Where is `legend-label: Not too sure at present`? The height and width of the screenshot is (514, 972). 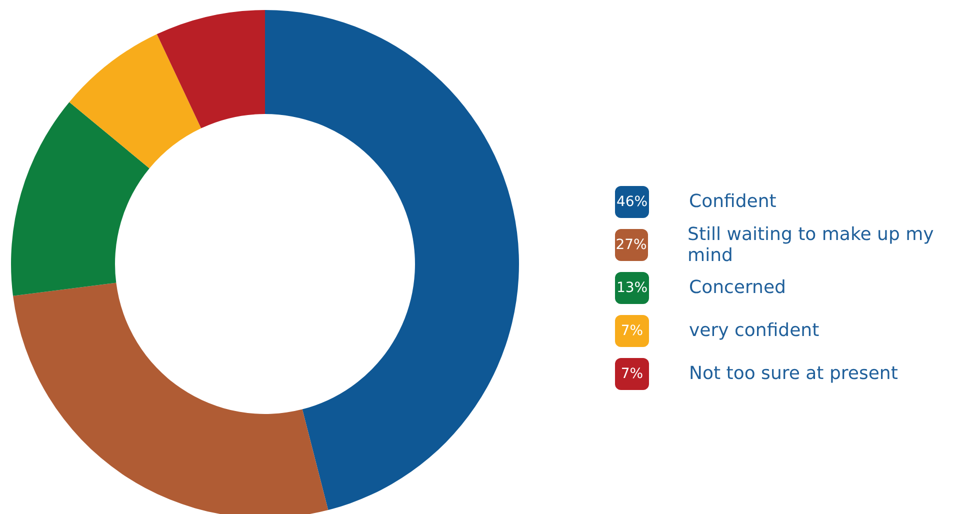
legend-label: Not too sure at present is located at coordinates (793, 373).